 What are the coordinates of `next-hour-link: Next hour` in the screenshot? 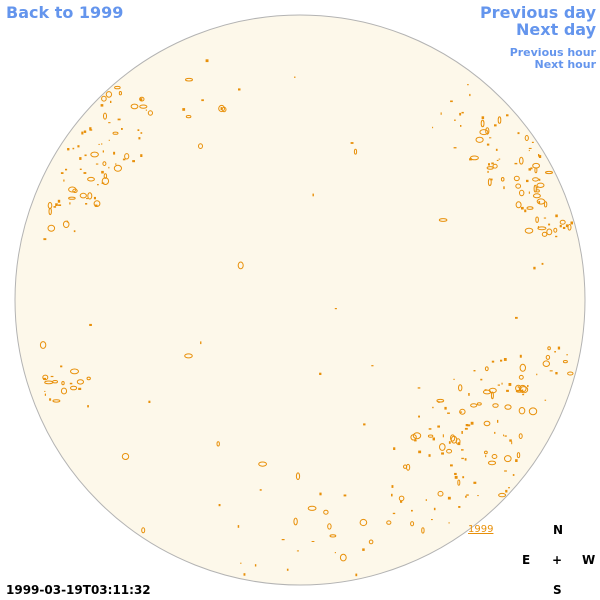 It's located at (565, 64).